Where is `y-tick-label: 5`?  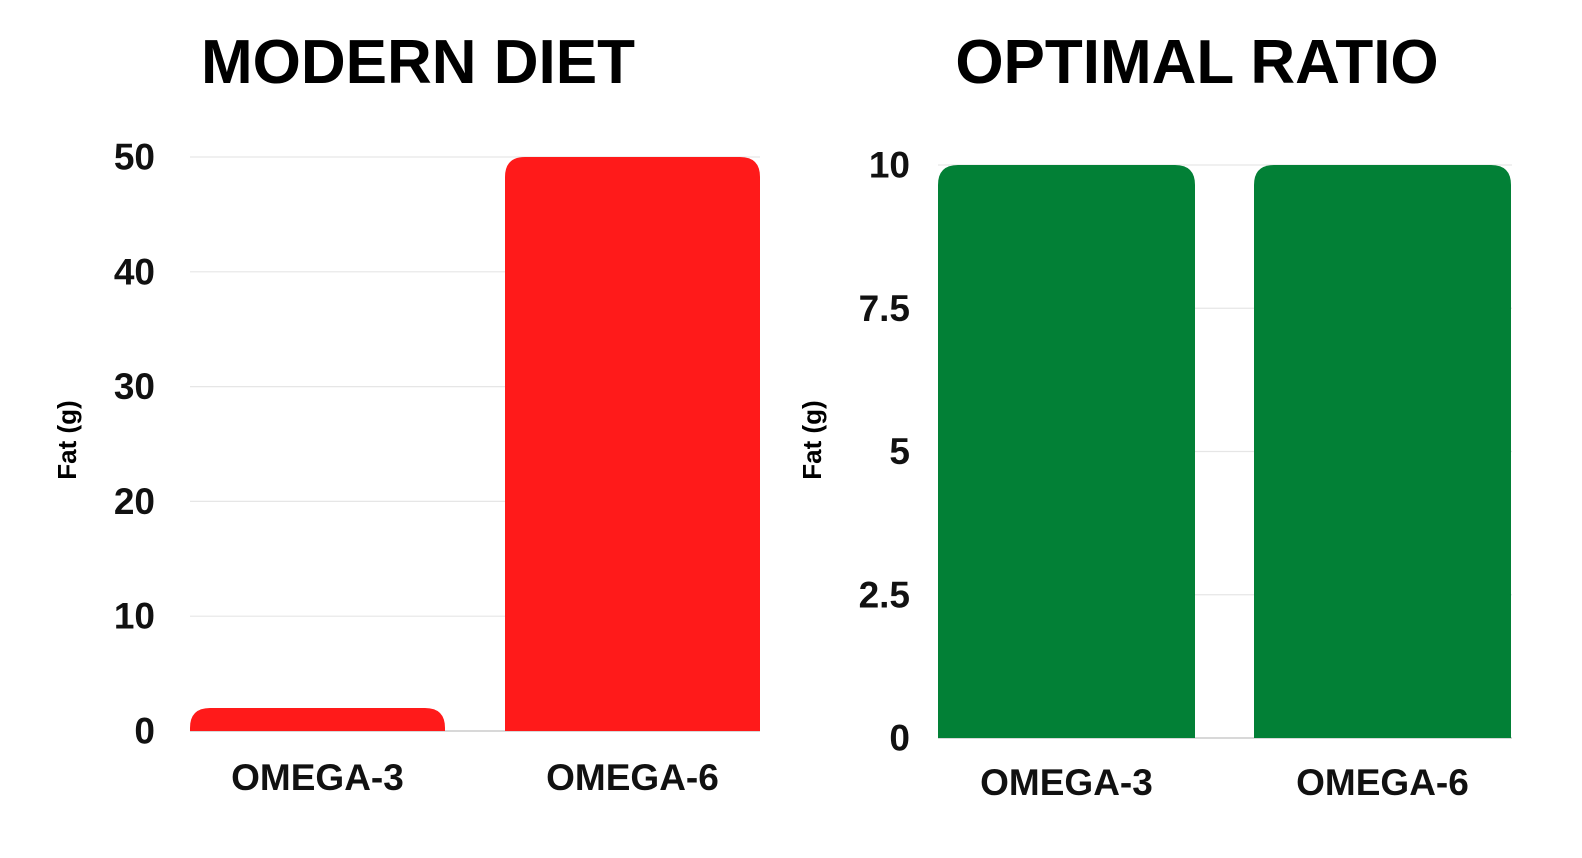 y-tick-label: 5 is located at coordinates (899, 451).